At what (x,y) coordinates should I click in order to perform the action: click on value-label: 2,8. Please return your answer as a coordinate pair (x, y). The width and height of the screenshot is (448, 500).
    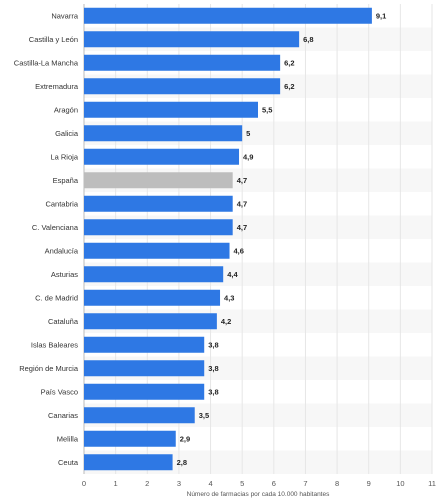
    Looking at the image, I should click on (182, 462).